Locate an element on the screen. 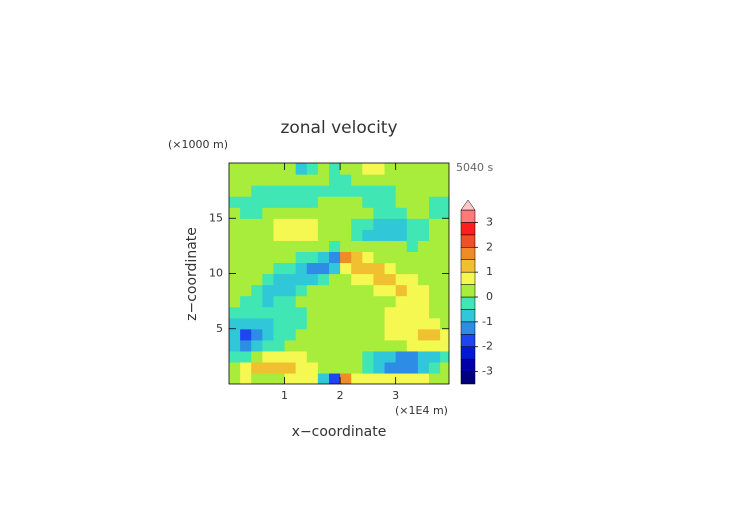  y-axis-label: z−coordinate is located at coordinates (192, 274).